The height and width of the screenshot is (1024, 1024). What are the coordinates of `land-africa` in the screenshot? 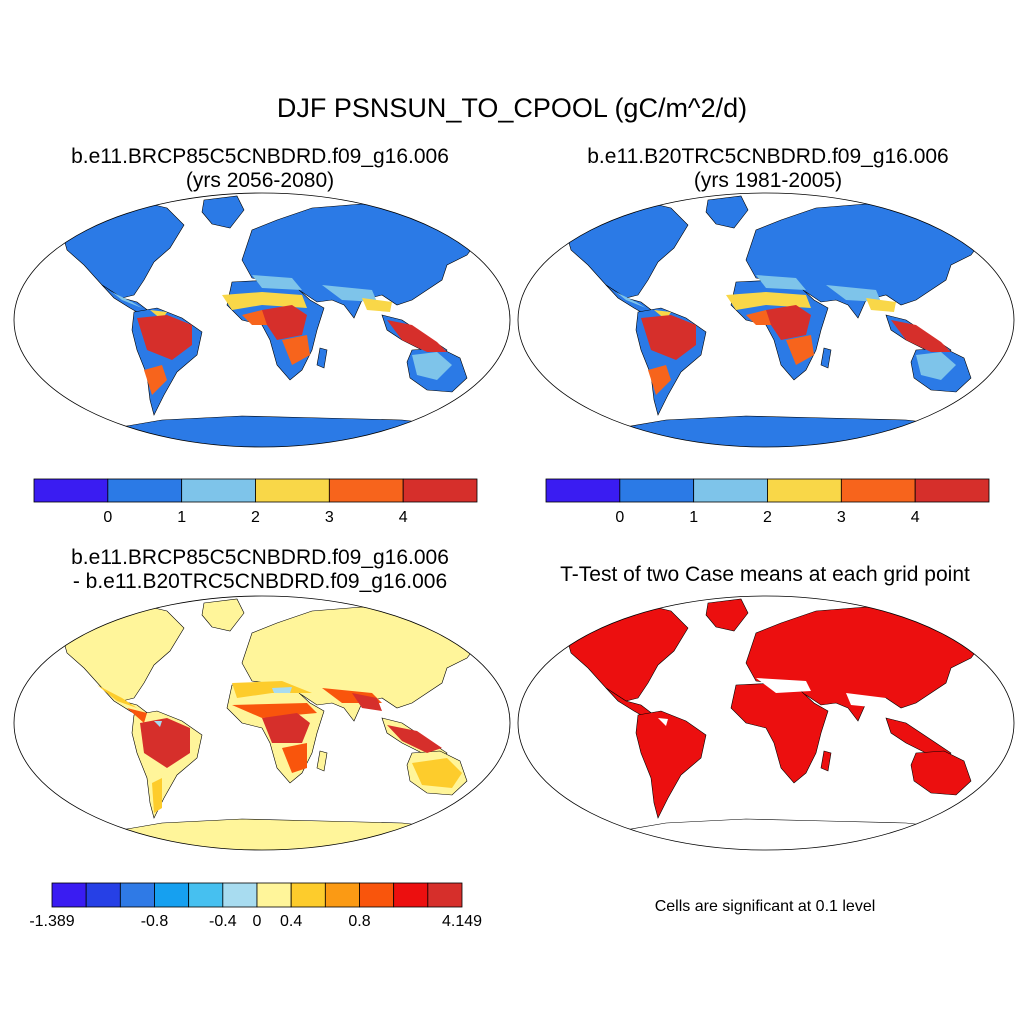 It's located at (779, 733).